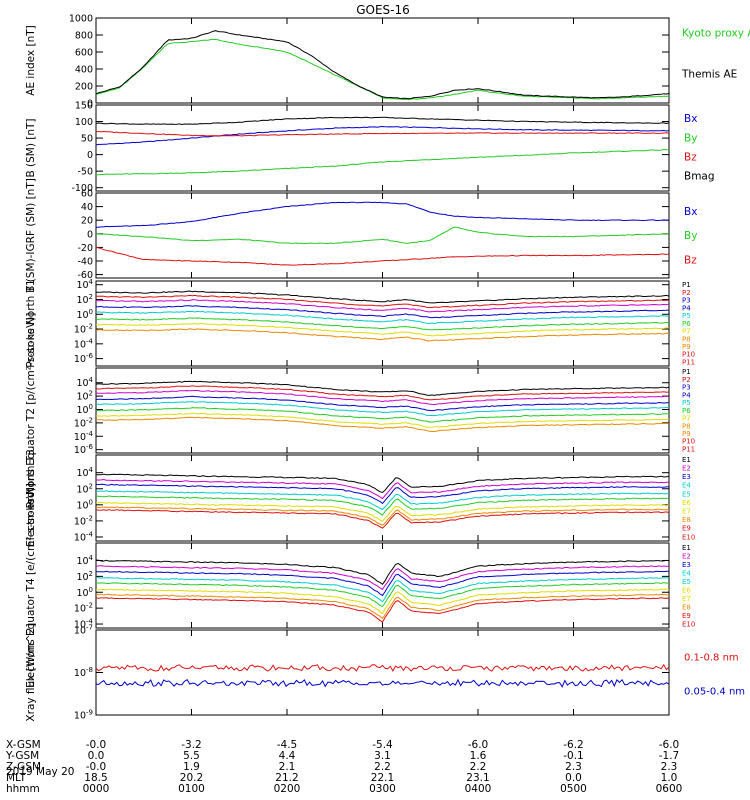 This screenshot has height=800, width=750. Describe the element at coordinates (686, 511) in the screenshot. I see `legend-item: E7` at that location.